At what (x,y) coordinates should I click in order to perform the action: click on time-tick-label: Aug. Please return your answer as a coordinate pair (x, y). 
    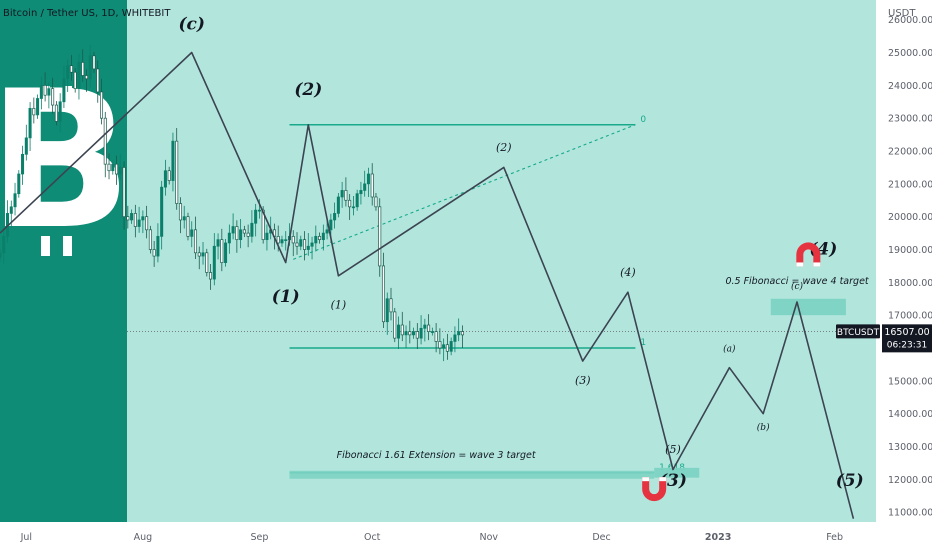
    Looking at the image, I should click on (143, 537).